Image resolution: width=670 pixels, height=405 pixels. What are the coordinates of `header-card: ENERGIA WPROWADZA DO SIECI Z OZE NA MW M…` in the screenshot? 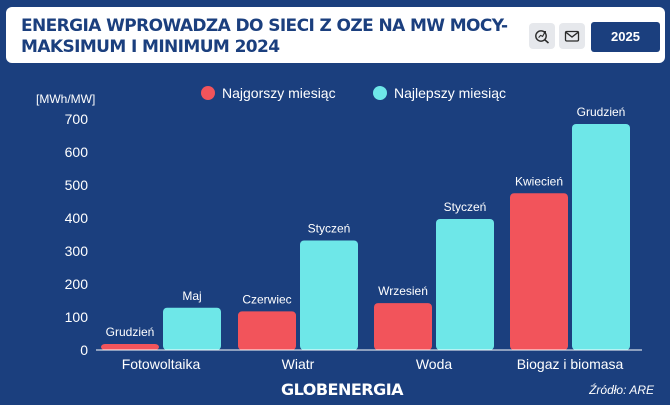 It's located at (335, 35).